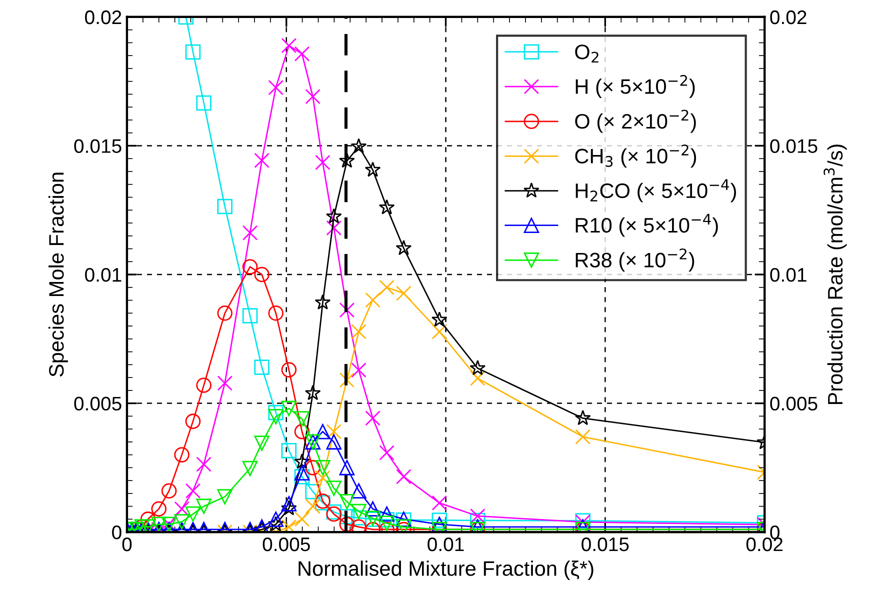 The image size is (888, 606). I want to click on y-tick-label: 0.02, so click(103, 17).